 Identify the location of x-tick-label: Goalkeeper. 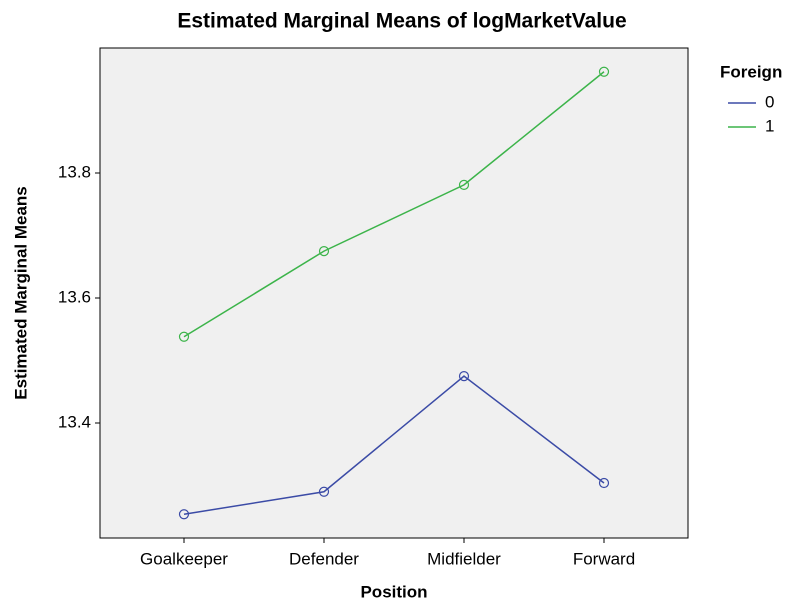
(184, 558).